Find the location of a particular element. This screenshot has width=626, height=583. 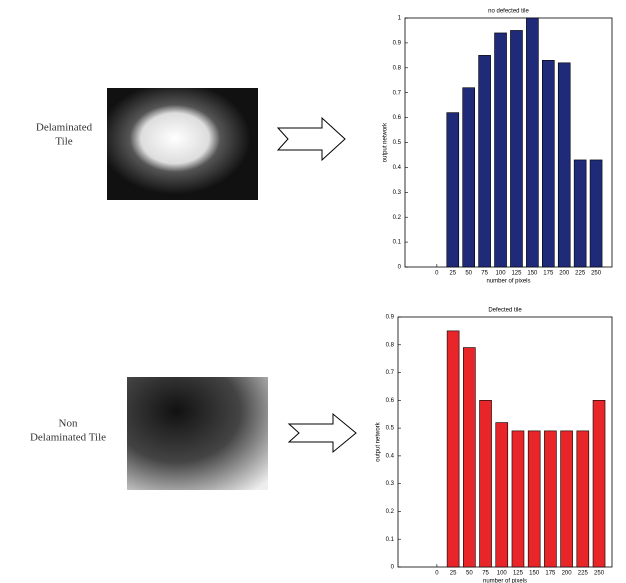

tile-label: Delaminated Tile is located at coordinates (68, 438).